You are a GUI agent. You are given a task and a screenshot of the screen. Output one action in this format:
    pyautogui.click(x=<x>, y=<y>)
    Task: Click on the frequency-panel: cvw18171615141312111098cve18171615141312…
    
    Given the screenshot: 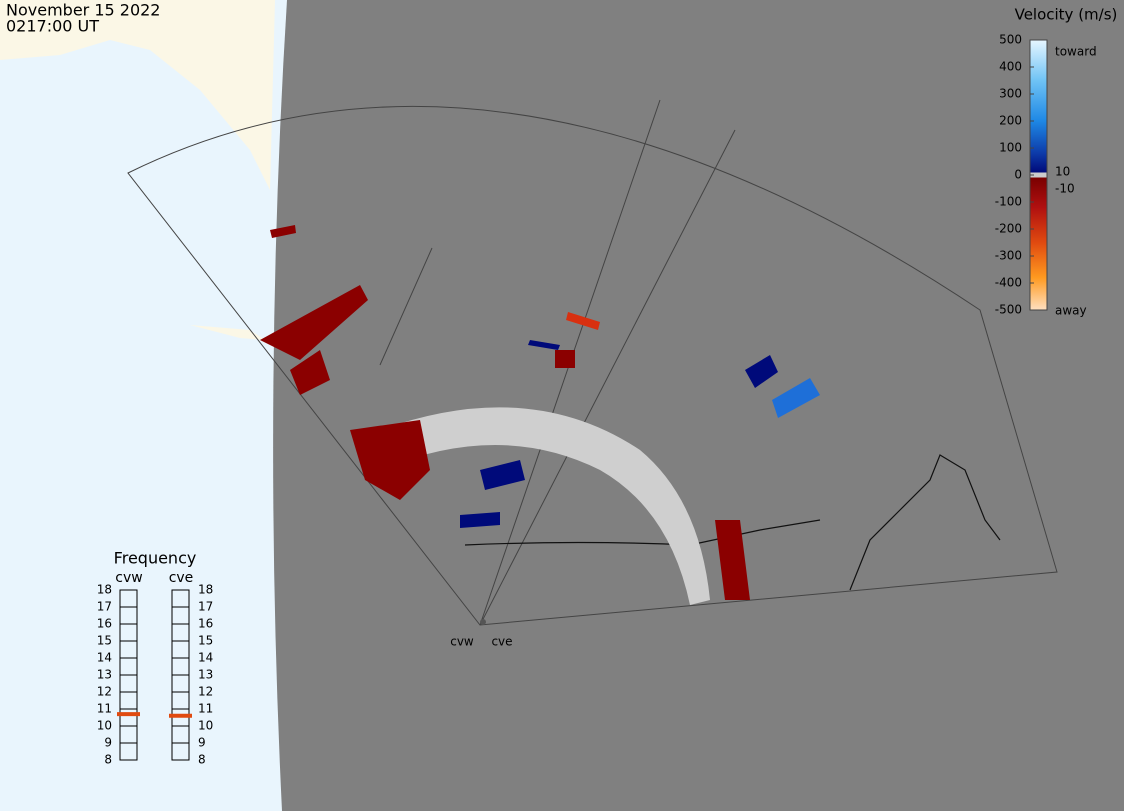 What is the action you would take?
    pyautogui.click(x=155, y=668)
    